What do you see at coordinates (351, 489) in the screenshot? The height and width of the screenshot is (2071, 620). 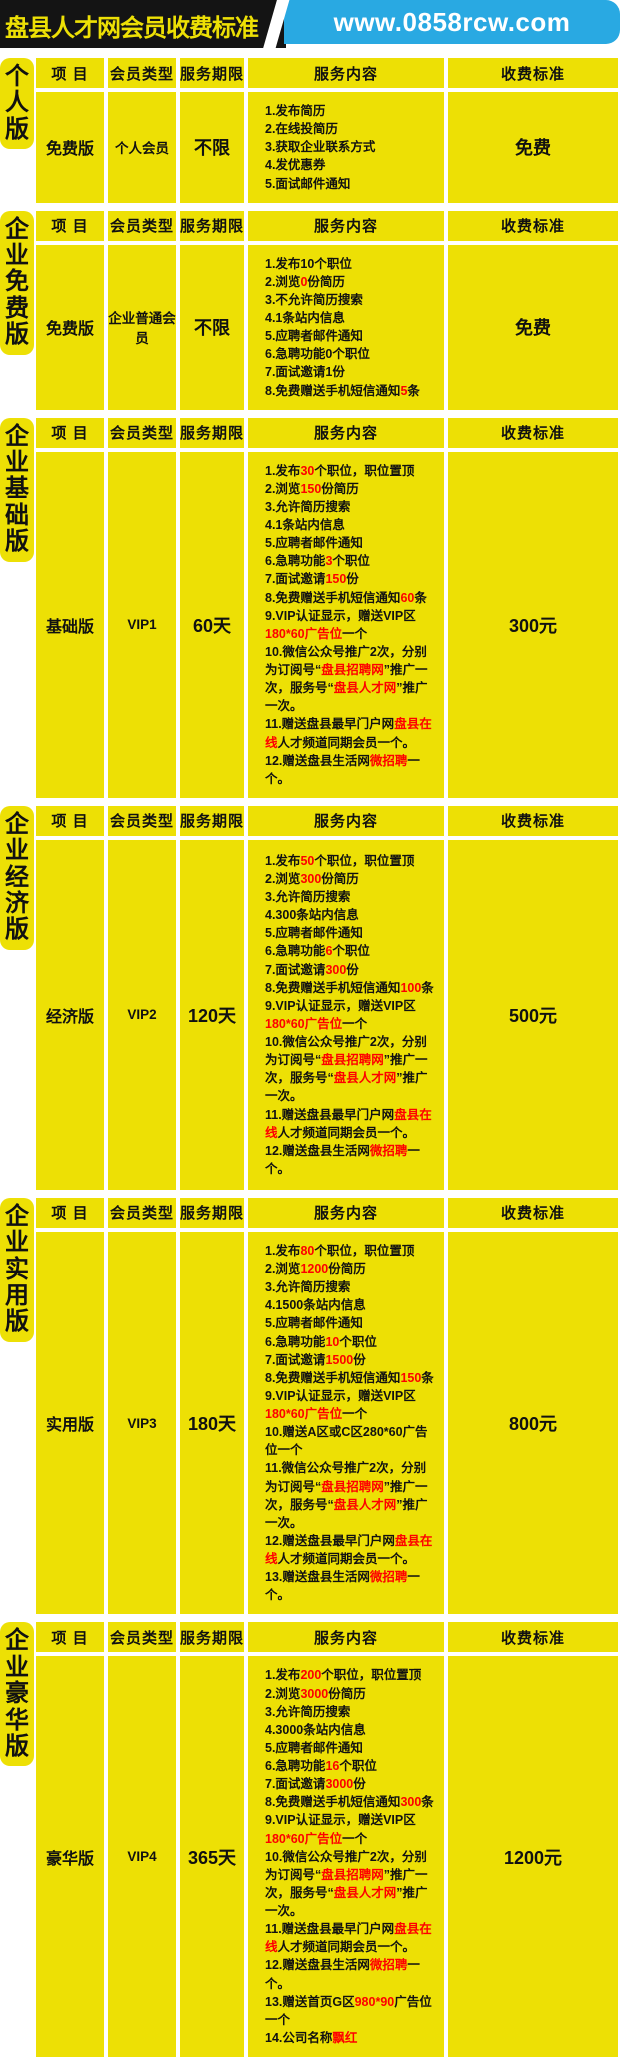 I see `service-item: 2.浏览150份简历` at bounding box center [351, 489].